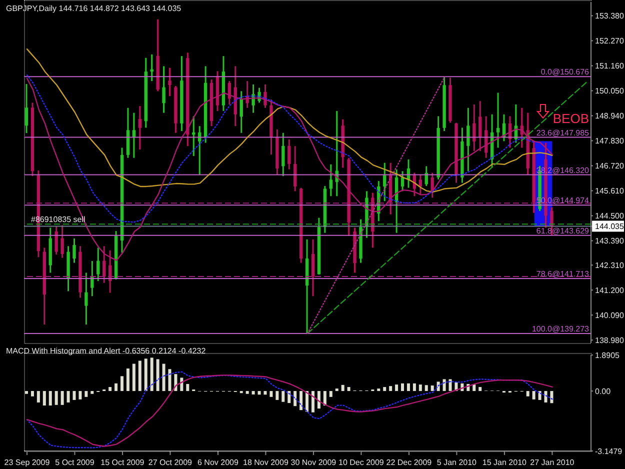  I want to click on y-tick-label: 151.160, so click(609, 66).